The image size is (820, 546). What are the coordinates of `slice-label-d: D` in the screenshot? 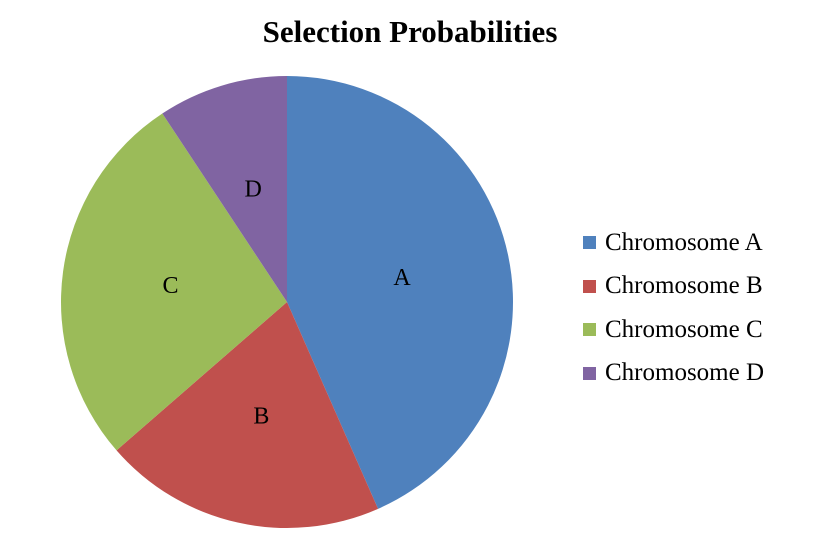 It's located at (252, 189).